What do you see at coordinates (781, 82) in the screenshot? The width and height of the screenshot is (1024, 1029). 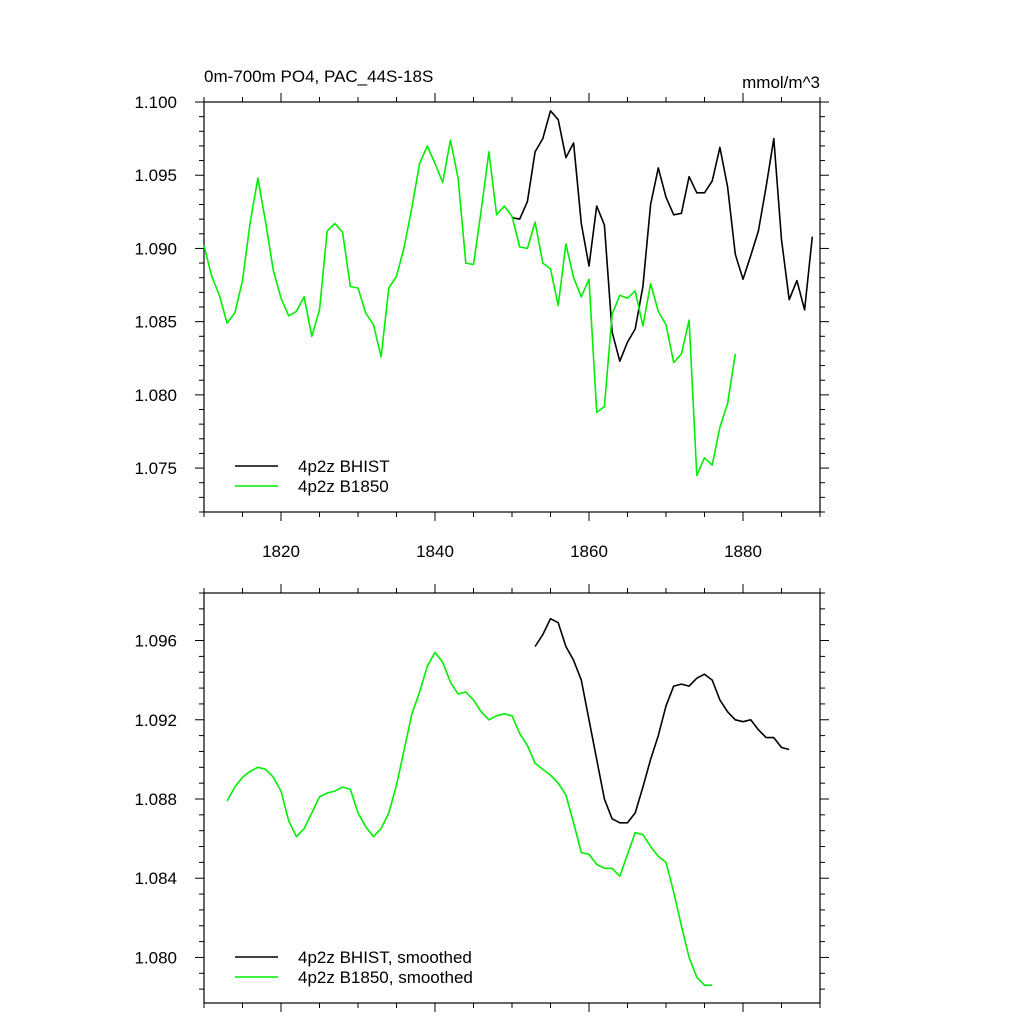 I see `units-label: mmol/m^3` at bounding box center [781, 82].